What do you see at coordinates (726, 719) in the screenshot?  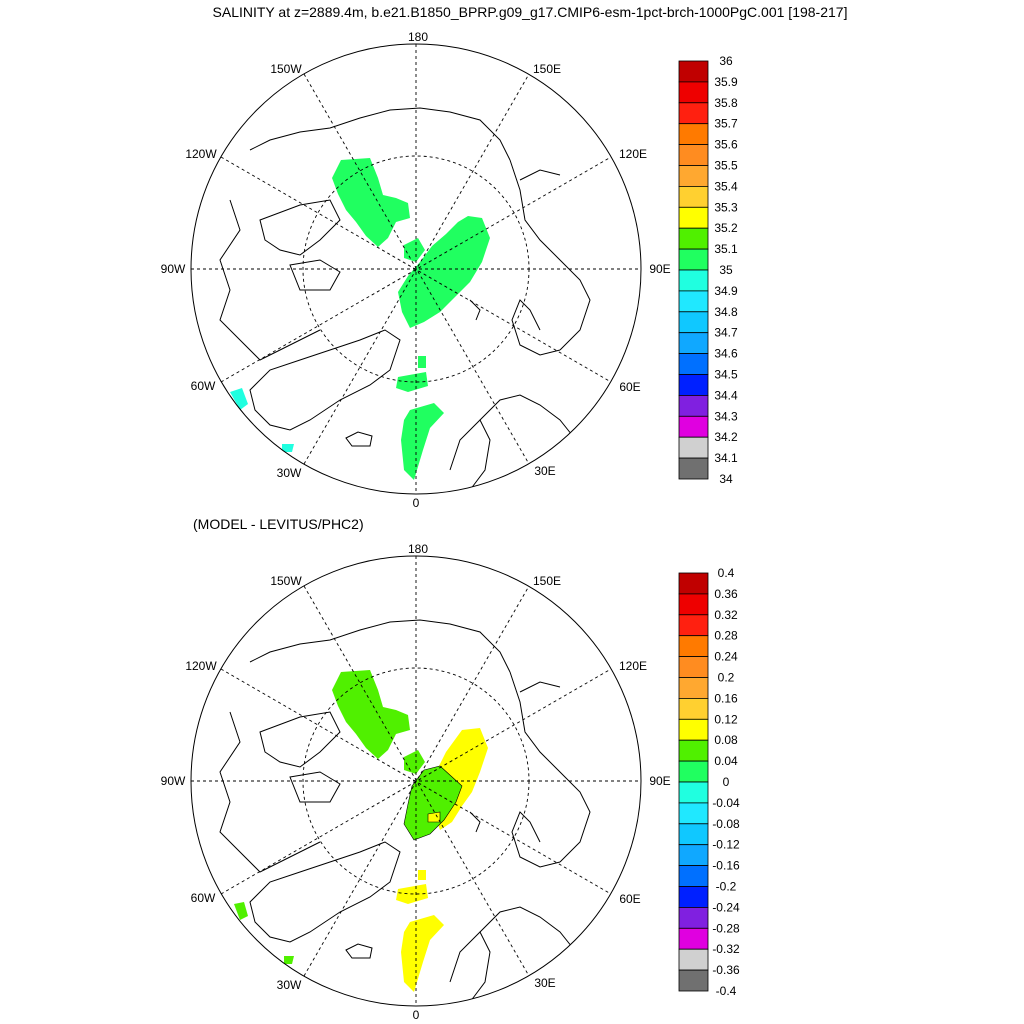 I see `bottom-colorbar-label: 0.12` at bounding box center [726, 719].